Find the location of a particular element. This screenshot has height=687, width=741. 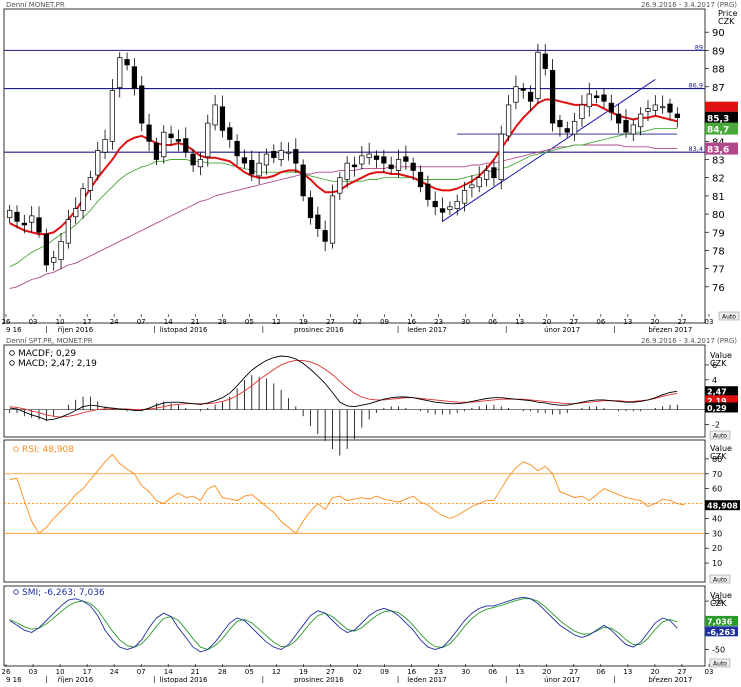

price-x-tick-label: 13 is located at coordinates (519, 322).